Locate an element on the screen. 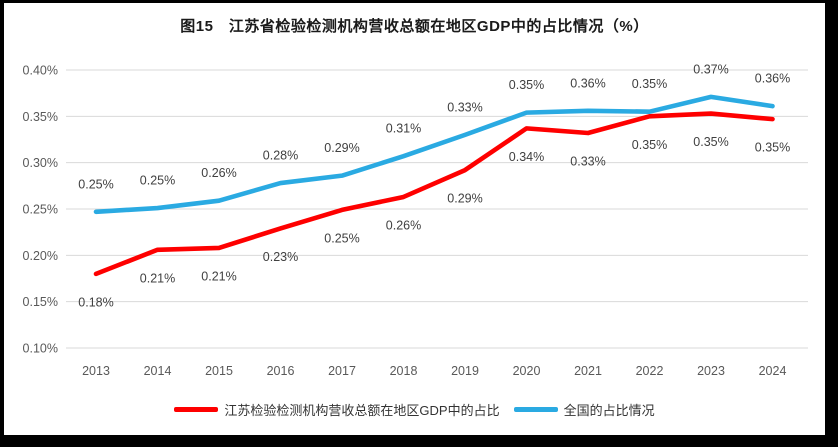 The image size is (838, 447). red-line-swatch-icon is located at coordinates (196, 409).